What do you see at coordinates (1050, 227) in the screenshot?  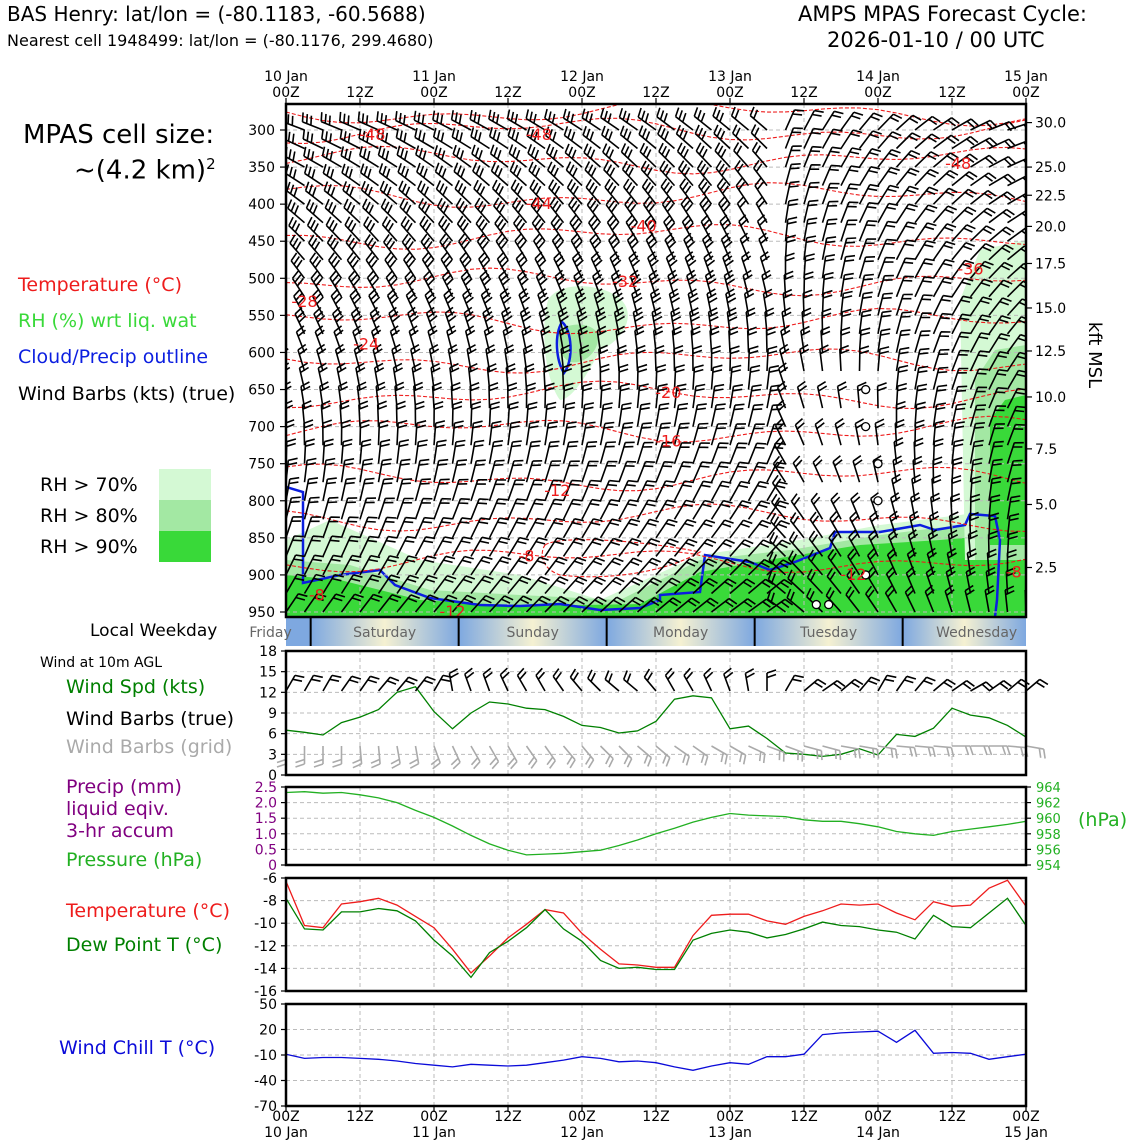 I see `kft-tick-label: 20.0` at bounding box center [1050, 227].